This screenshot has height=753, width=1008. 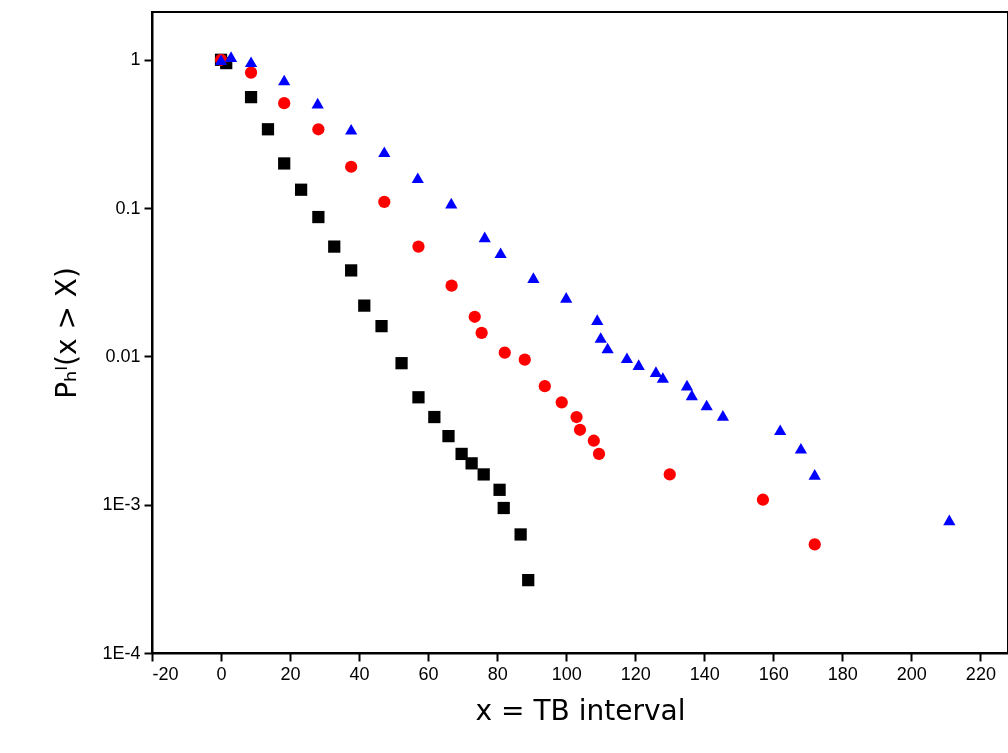 I want to click on x-tick-label: 140, so click(x=704, y=673).